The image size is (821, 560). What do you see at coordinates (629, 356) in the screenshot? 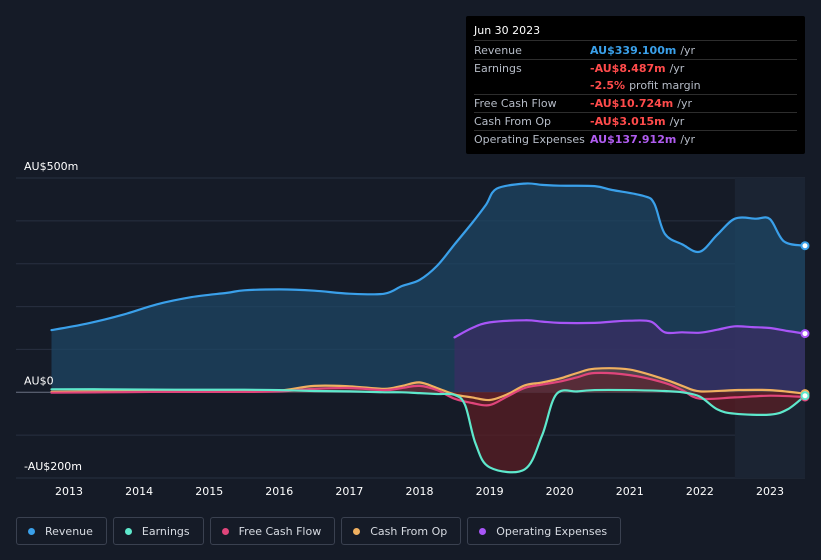
I see `operating-expenses-area` at bounding box center [629, 356].